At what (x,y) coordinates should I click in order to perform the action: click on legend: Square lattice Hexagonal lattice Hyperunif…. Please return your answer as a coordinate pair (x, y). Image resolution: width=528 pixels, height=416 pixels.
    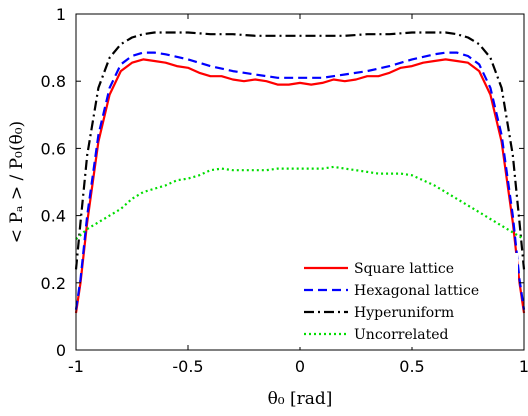
    Looking at the image, I should click on (408, 300).